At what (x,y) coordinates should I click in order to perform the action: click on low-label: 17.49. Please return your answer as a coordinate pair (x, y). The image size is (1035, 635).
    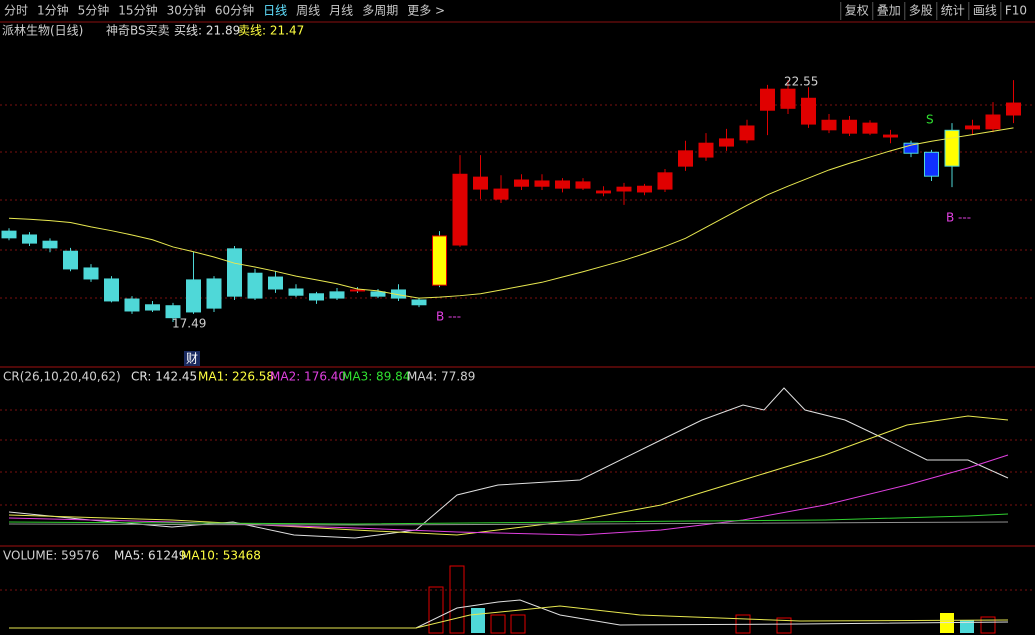
    Looking at the image, I should click on (189, 324).